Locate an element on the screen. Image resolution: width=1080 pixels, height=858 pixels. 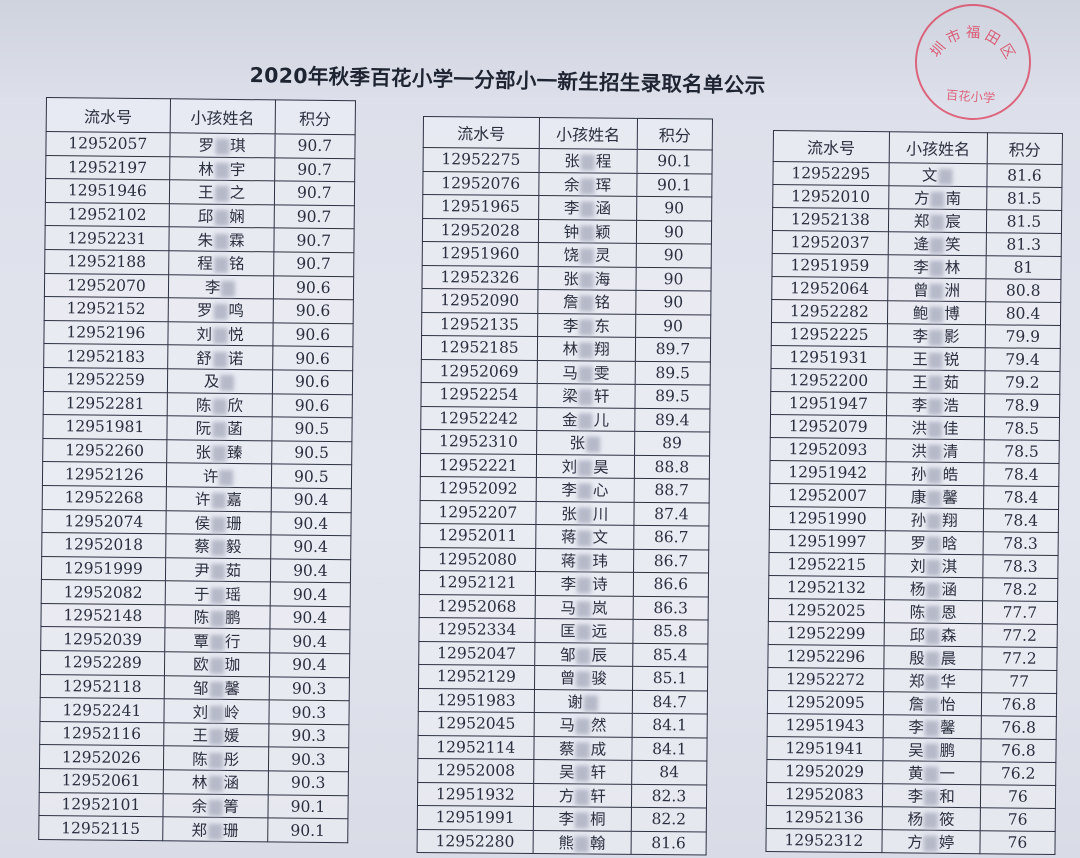
points: 90.6 is located at coordinates (313, 287).